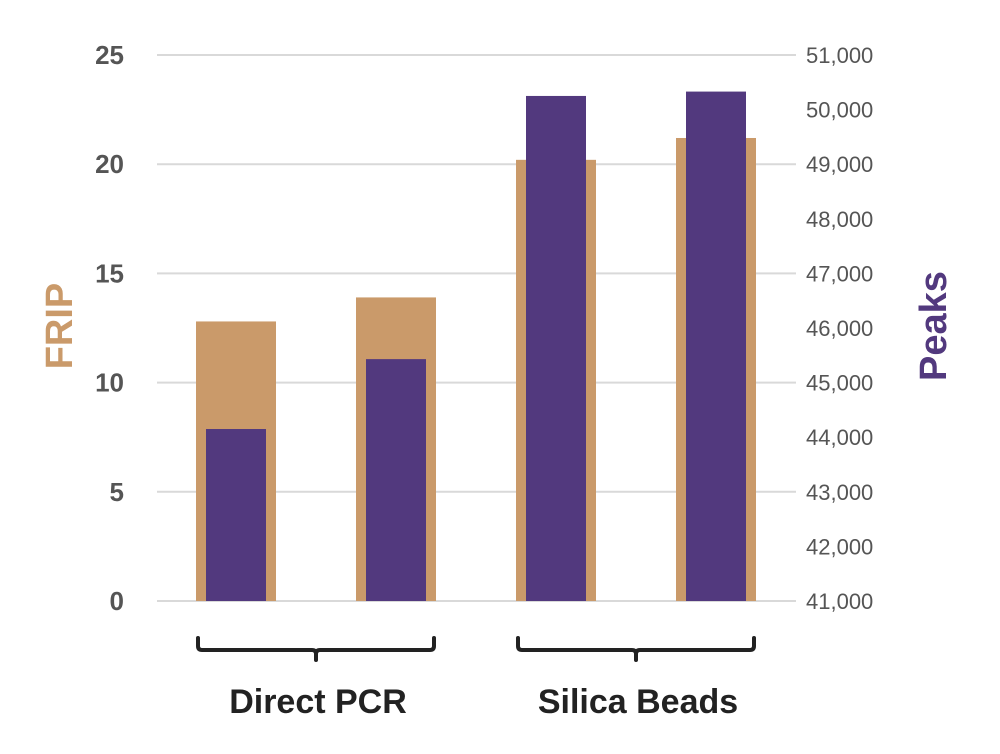 This screenshot has height=754, width=1000. Describe the element at coordinates (60, 326) in the screenshot. I see `left-axis-title: FRIP` at that location.